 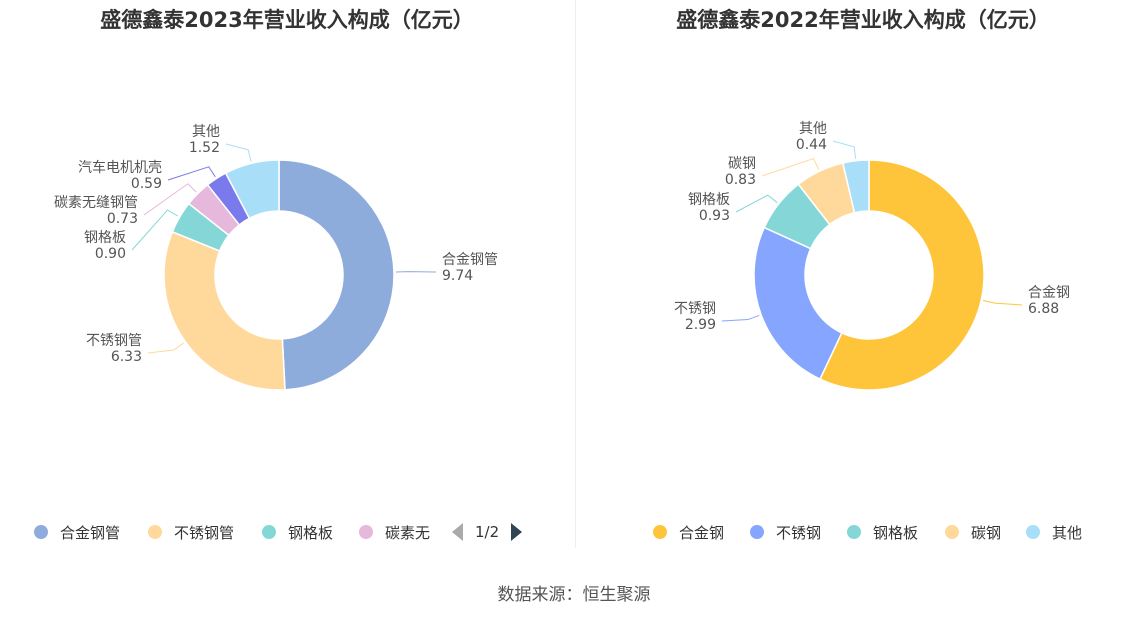 I want to click on legend: 合金钢管 不锈钢管 钢格板 碳素无 1/2, so click(x=287, y=532).